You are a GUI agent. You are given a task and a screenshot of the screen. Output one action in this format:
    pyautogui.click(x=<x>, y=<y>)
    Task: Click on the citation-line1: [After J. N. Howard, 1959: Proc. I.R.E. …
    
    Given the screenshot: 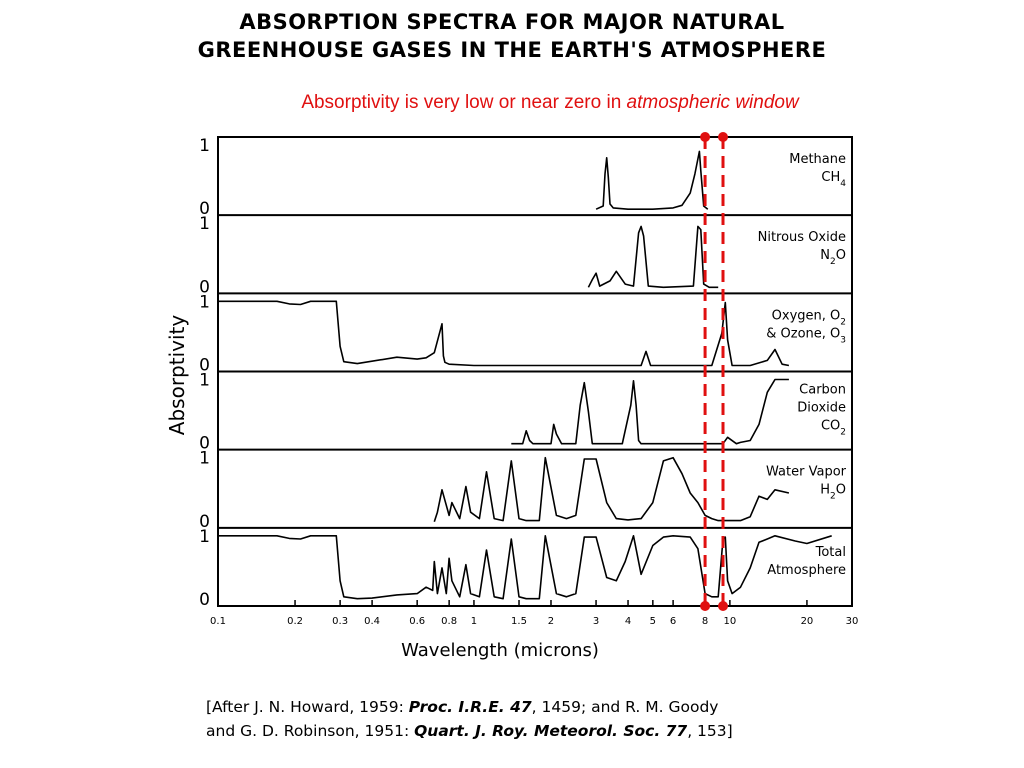 What is the action you would take?
    pyautogui.click(x=462, y=707)
    